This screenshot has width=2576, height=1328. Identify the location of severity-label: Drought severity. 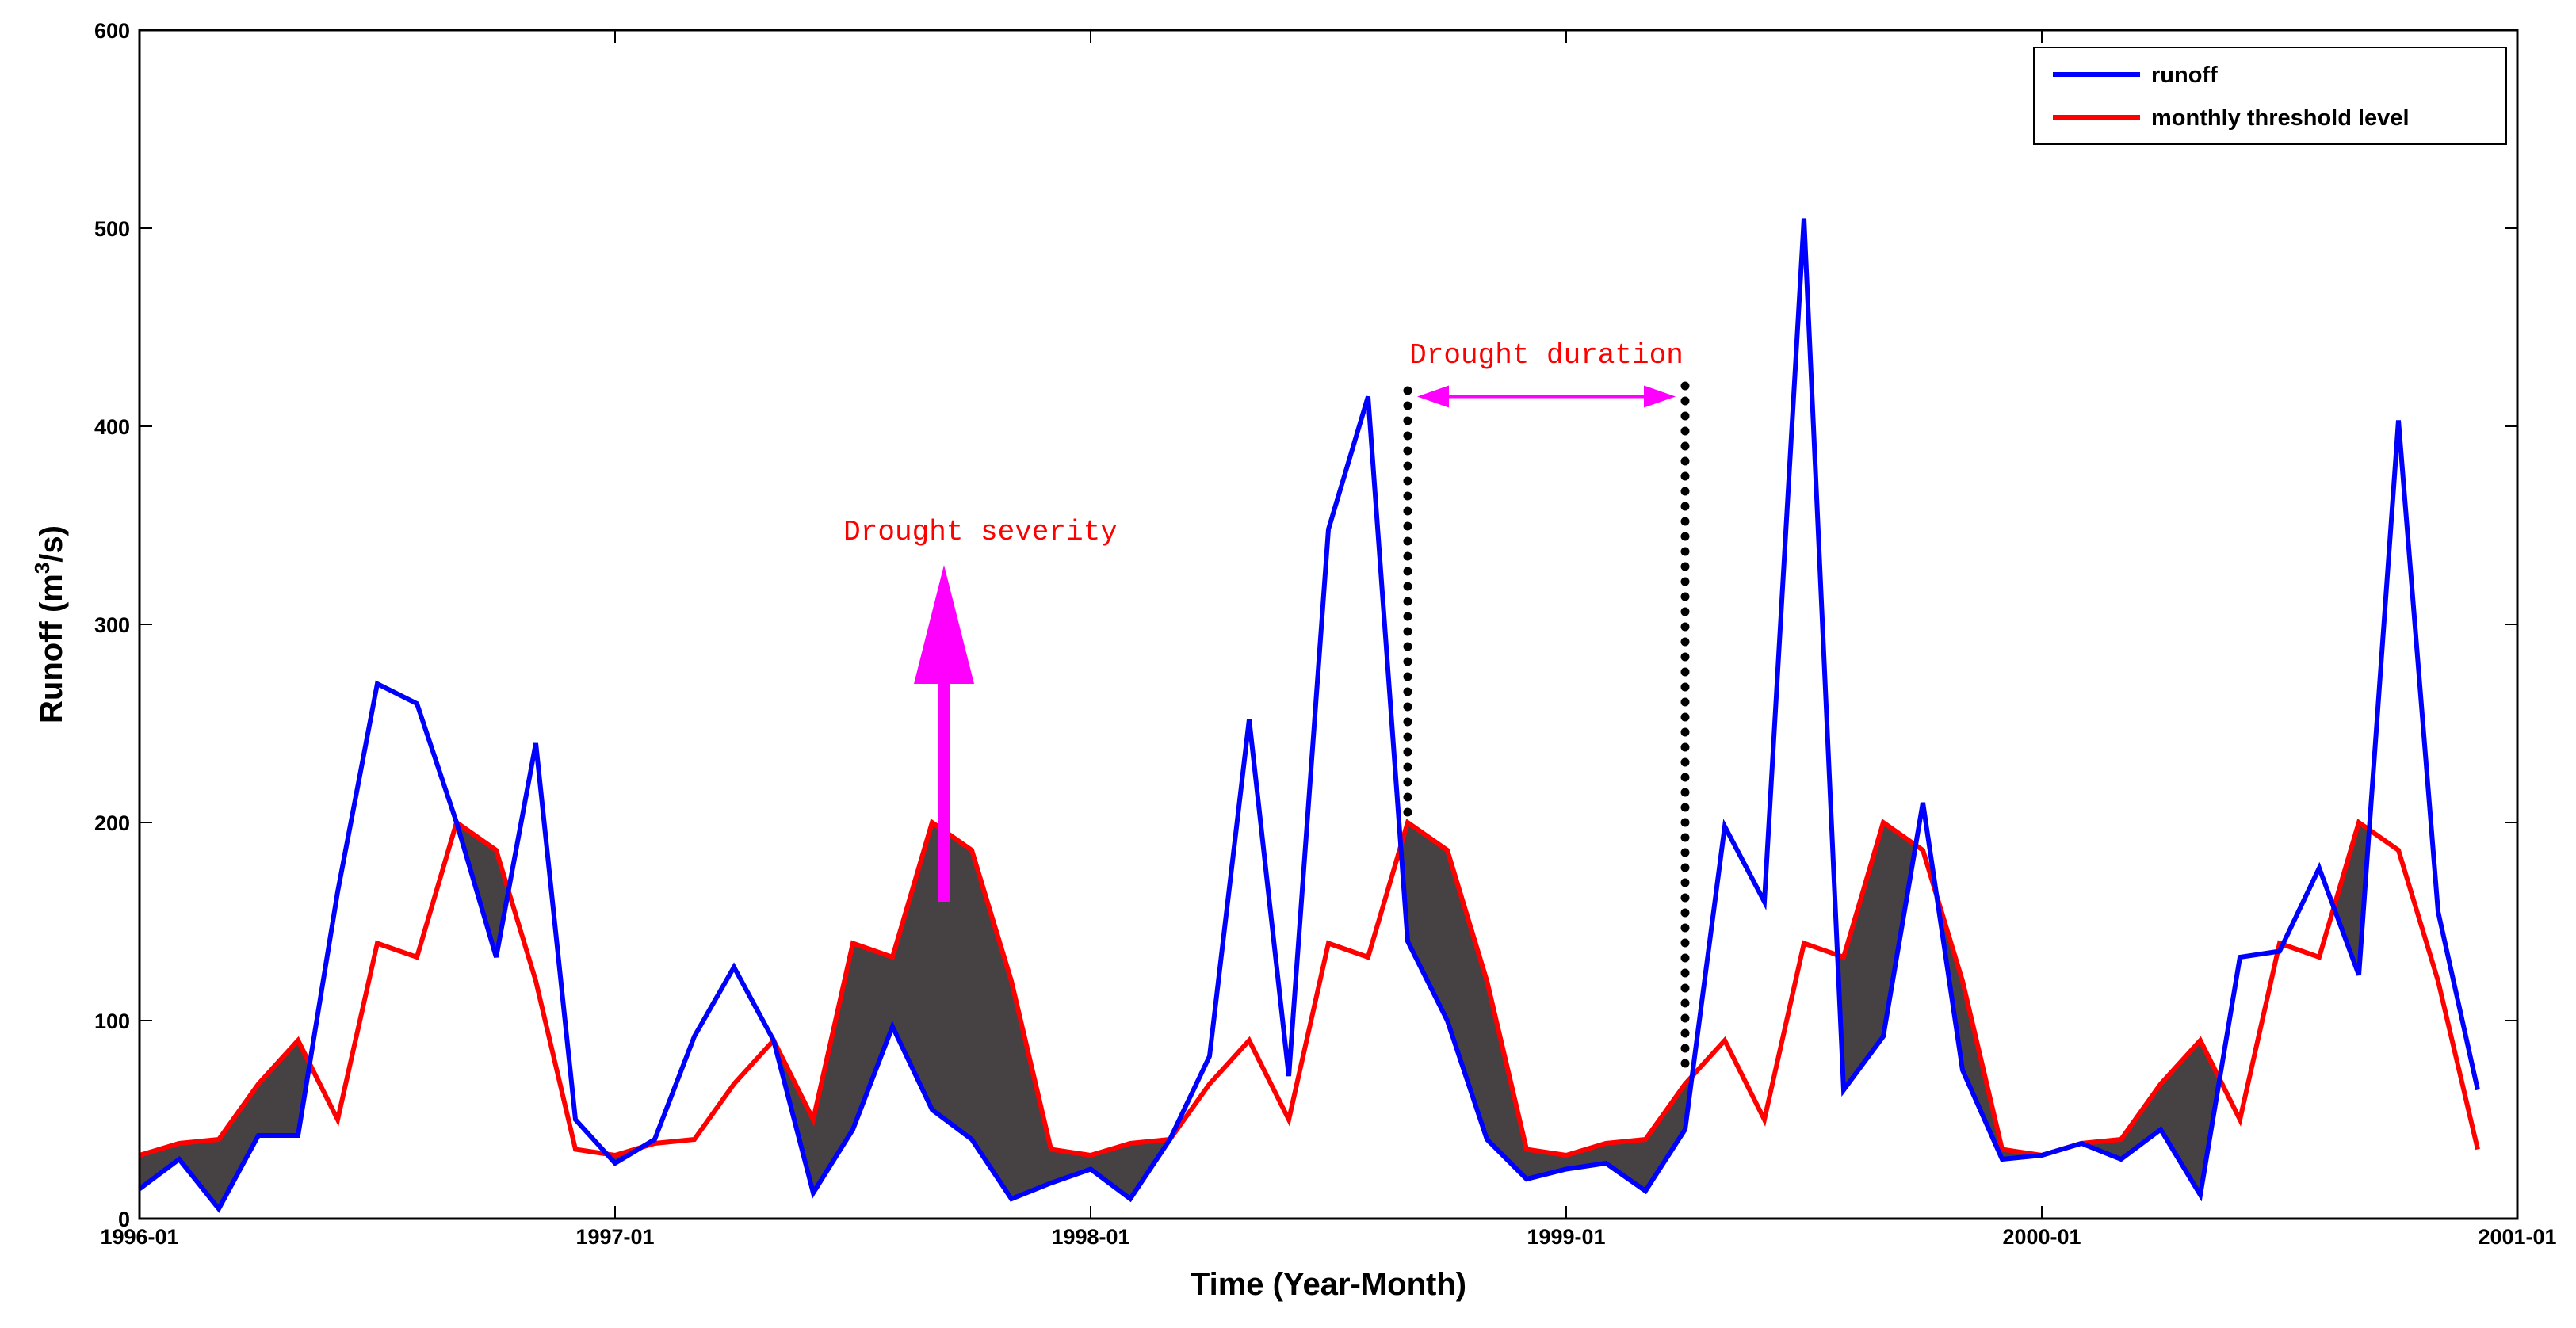
(981, 532).